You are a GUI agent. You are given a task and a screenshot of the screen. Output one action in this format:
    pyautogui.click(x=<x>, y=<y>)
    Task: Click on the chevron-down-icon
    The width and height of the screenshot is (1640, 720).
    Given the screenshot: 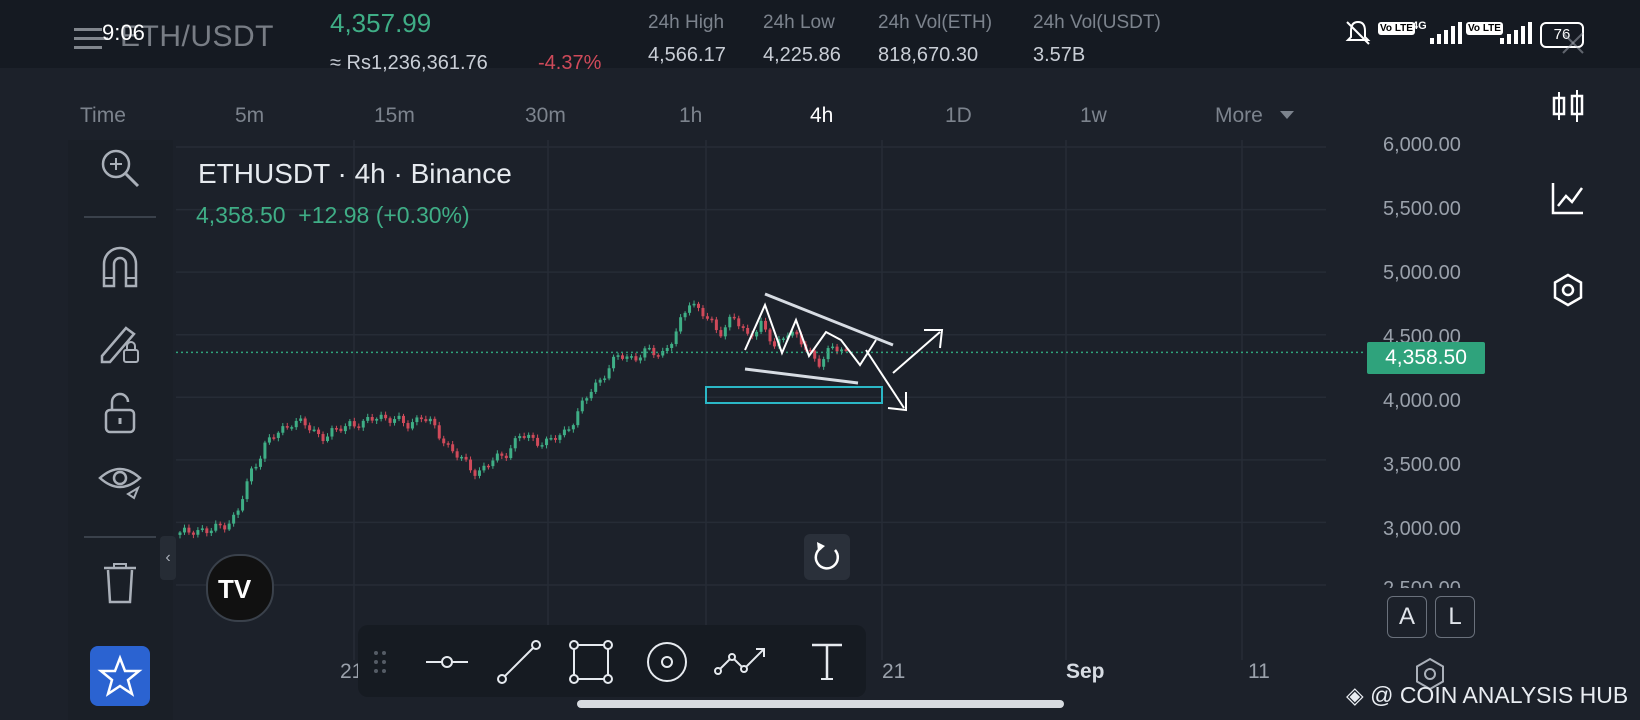 What is the action you would take?
    pyautogui.click(x=1287, y=117)
    